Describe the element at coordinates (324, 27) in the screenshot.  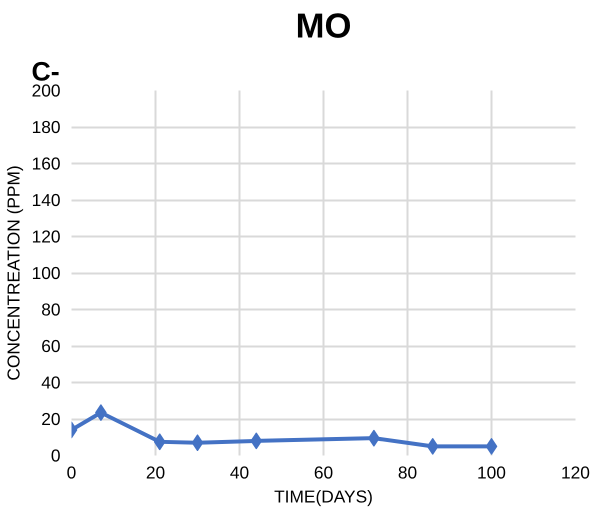
I see `chart-title: MO` at that location.